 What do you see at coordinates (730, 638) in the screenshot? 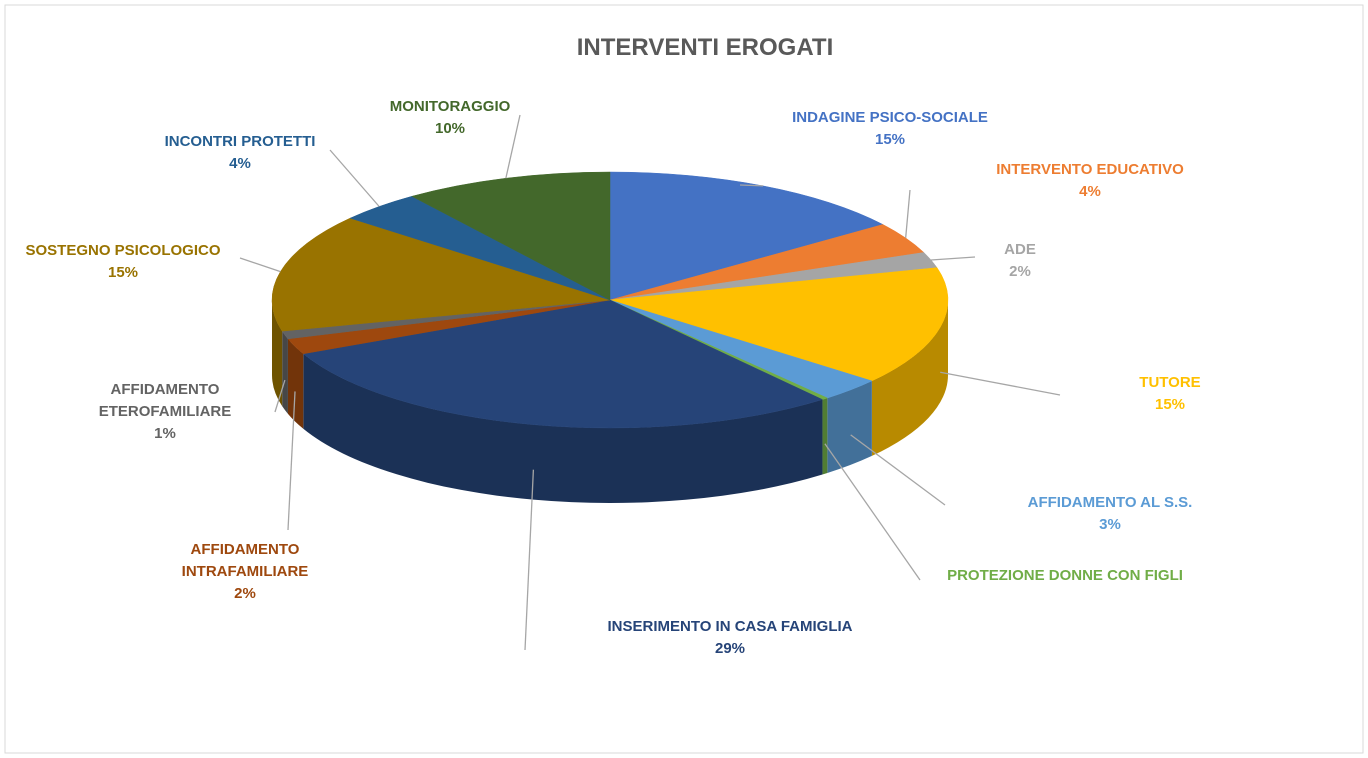
I see `data-label: INSERIMENTO IN CASA FAMIGLIA 29%` at bounding box center [730, 638].